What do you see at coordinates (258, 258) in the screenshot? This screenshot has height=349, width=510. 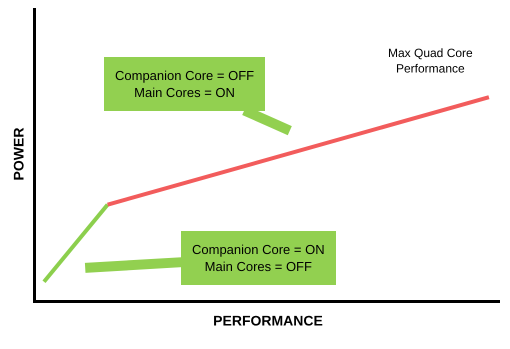 I see `annotation: Companion Core = ON Main Cores = OFF` at bounding box center [258, 258].